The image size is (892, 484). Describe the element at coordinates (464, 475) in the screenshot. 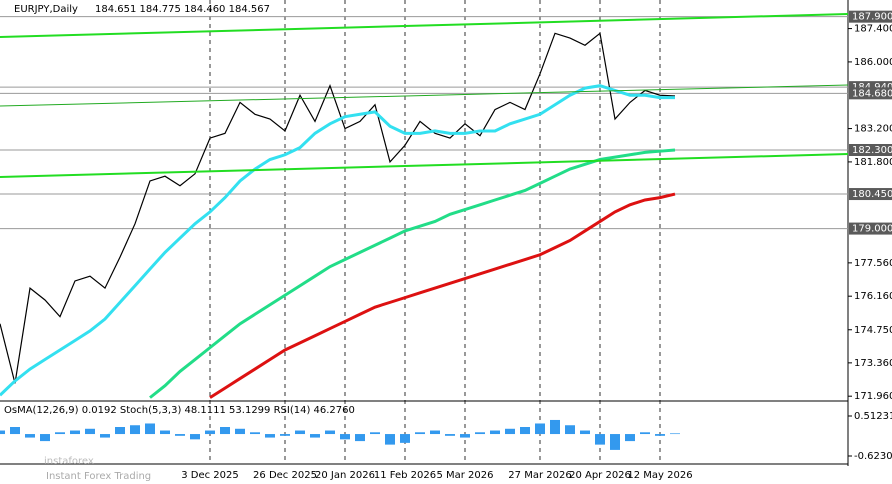

I see `x-tick-label: 5 Mar 2026` at that location.